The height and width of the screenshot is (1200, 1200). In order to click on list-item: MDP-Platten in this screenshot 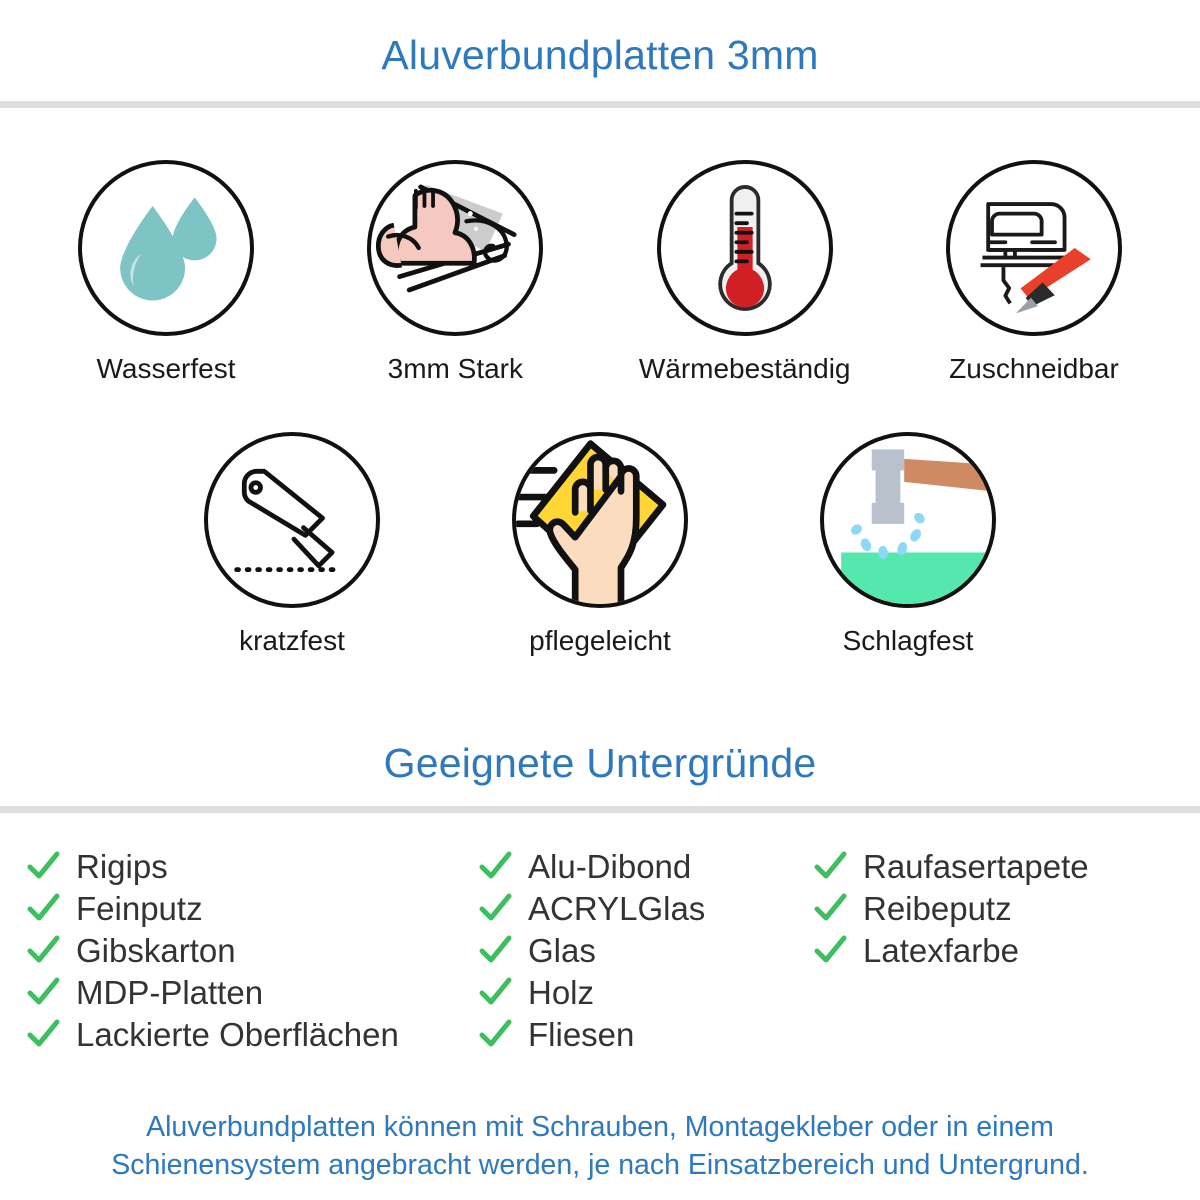, I will do `click(252, 992)`.